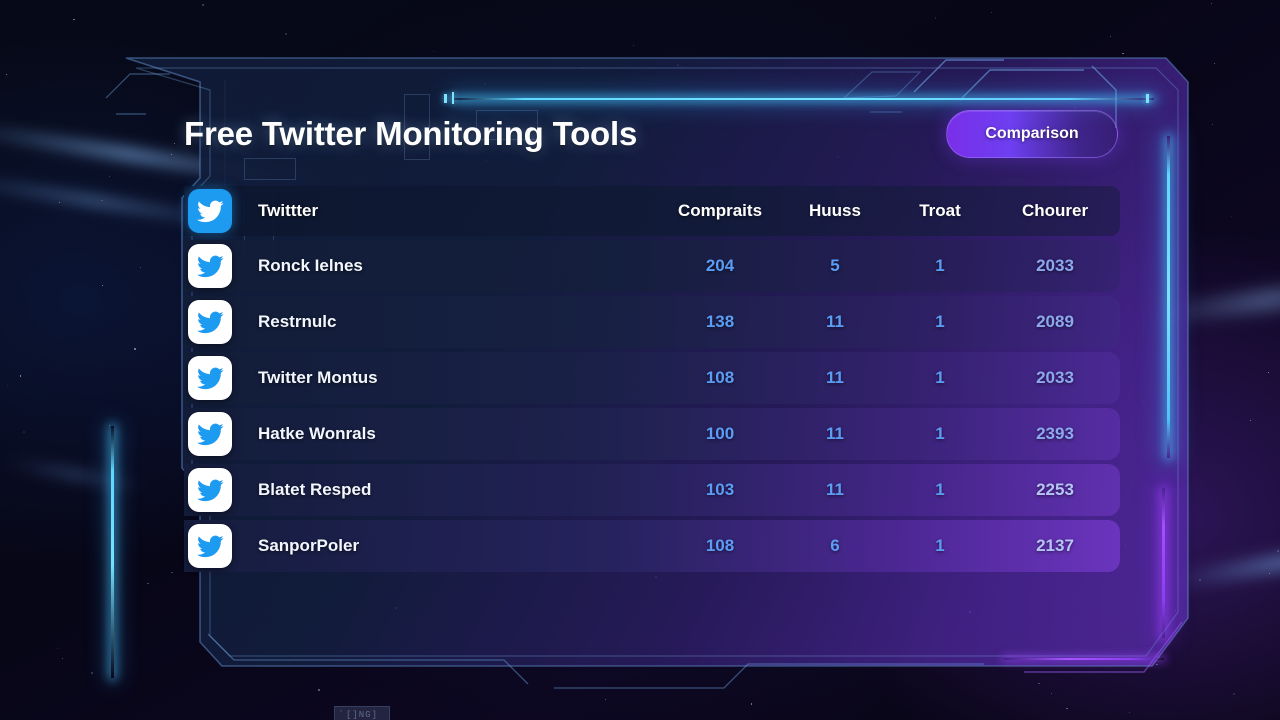 The height and width of the screenshot is (720, 1280). Describe the element at coordinates (1084, 659) in the screenshot. I see `panel-bottom-purple-edge` at that location.